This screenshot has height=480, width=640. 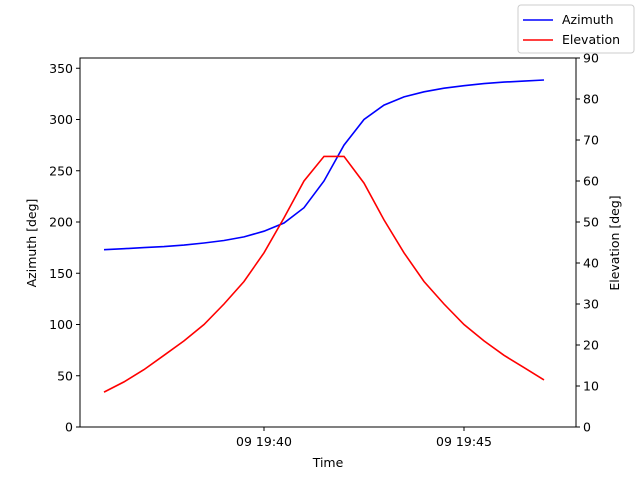 What do you see at coordinates (591, 386) in the screenshot?
I see `right-tick-label: 10` at bounding box center [591, 386].